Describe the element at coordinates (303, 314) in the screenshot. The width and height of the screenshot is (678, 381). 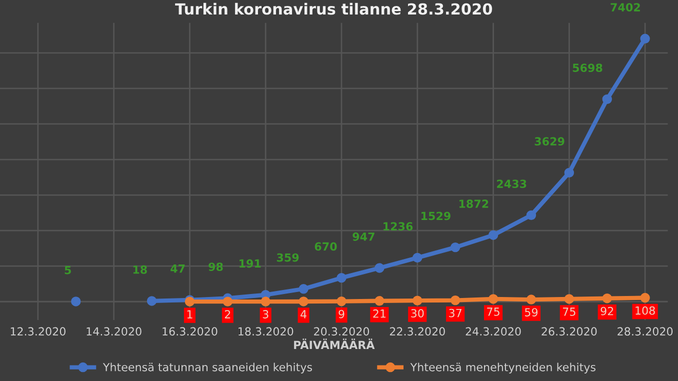
I see `data-label: 4` at that location.